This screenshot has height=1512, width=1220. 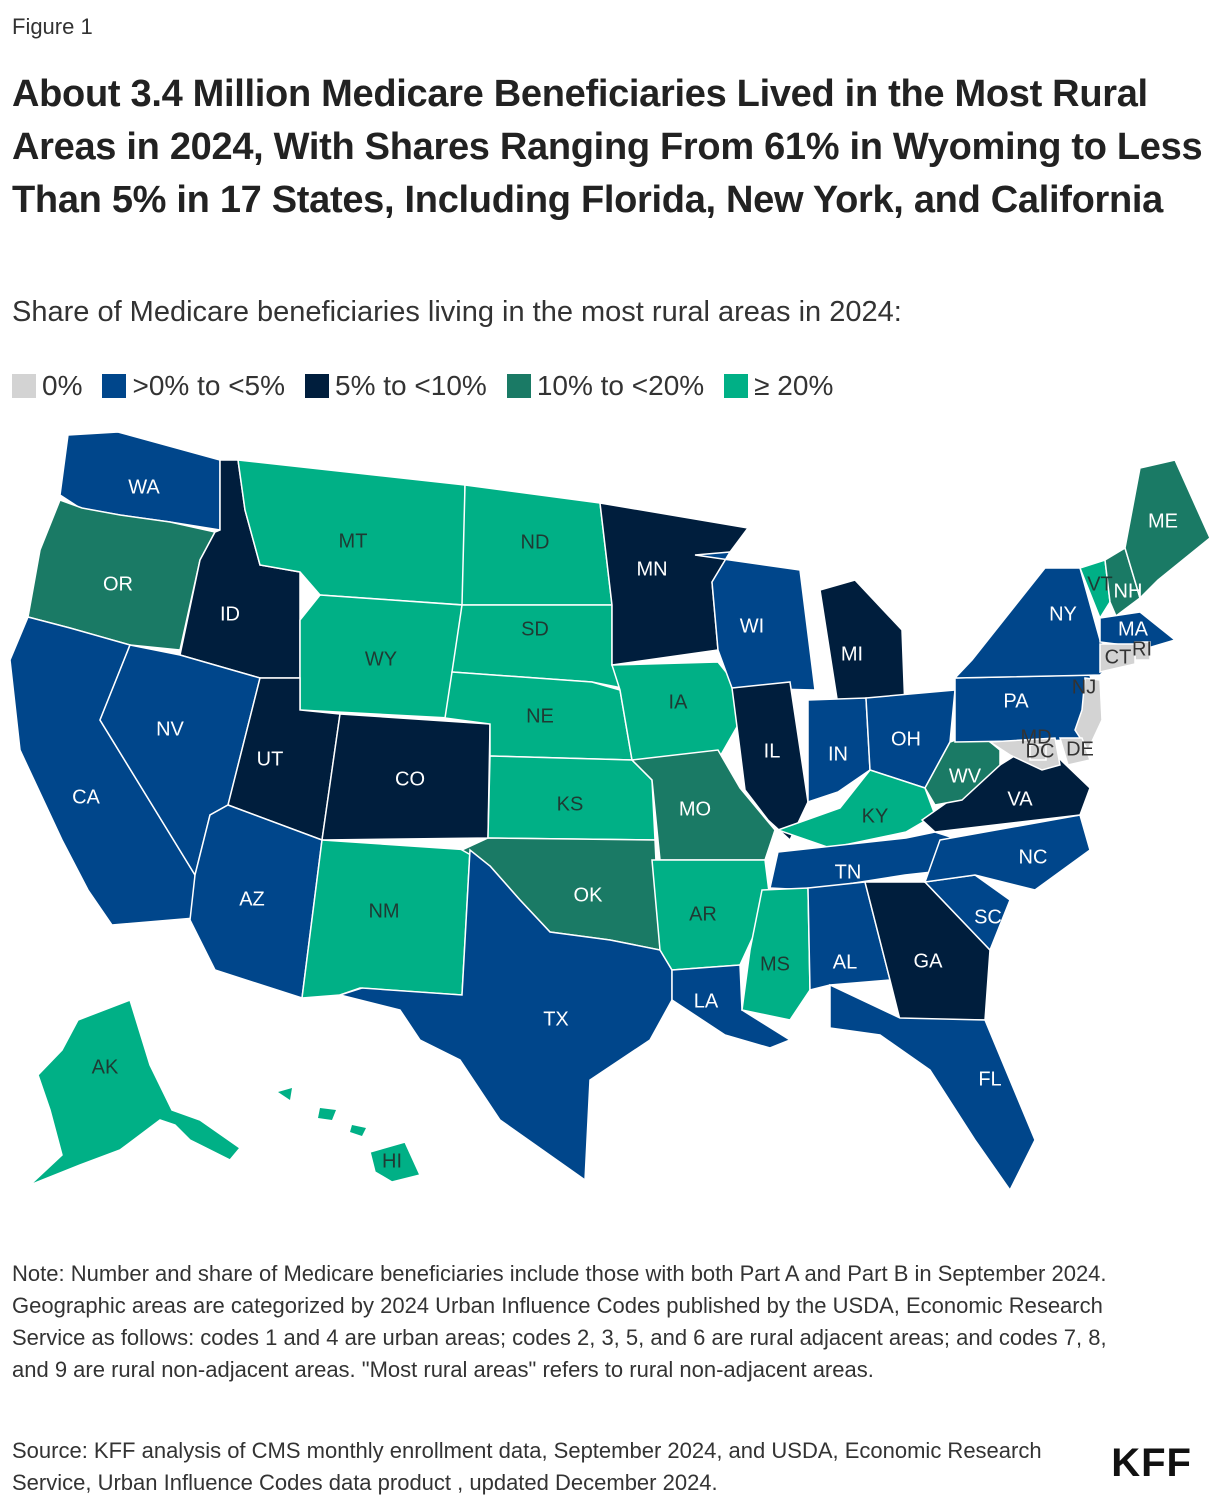 I want to click on state-label-pa: PA, so click(x=1016, y=701).